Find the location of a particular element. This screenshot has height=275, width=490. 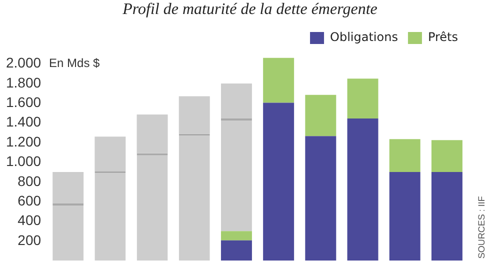

y-tick-label: 1.000 is located at coordinates (24, 161).